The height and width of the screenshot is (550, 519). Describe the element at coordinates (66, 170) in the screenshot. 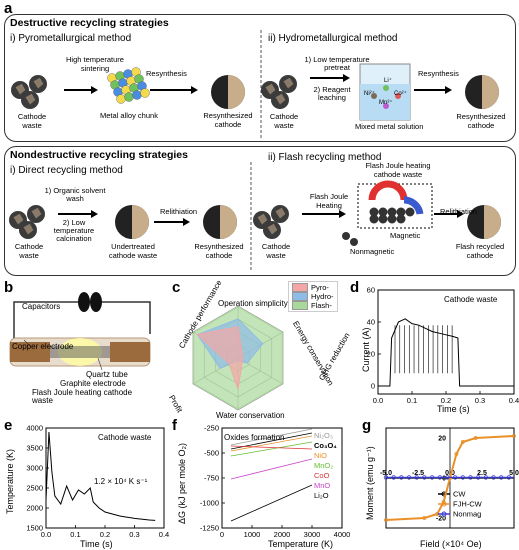

I see `direct-title: i) Direct recycling method` at that location.